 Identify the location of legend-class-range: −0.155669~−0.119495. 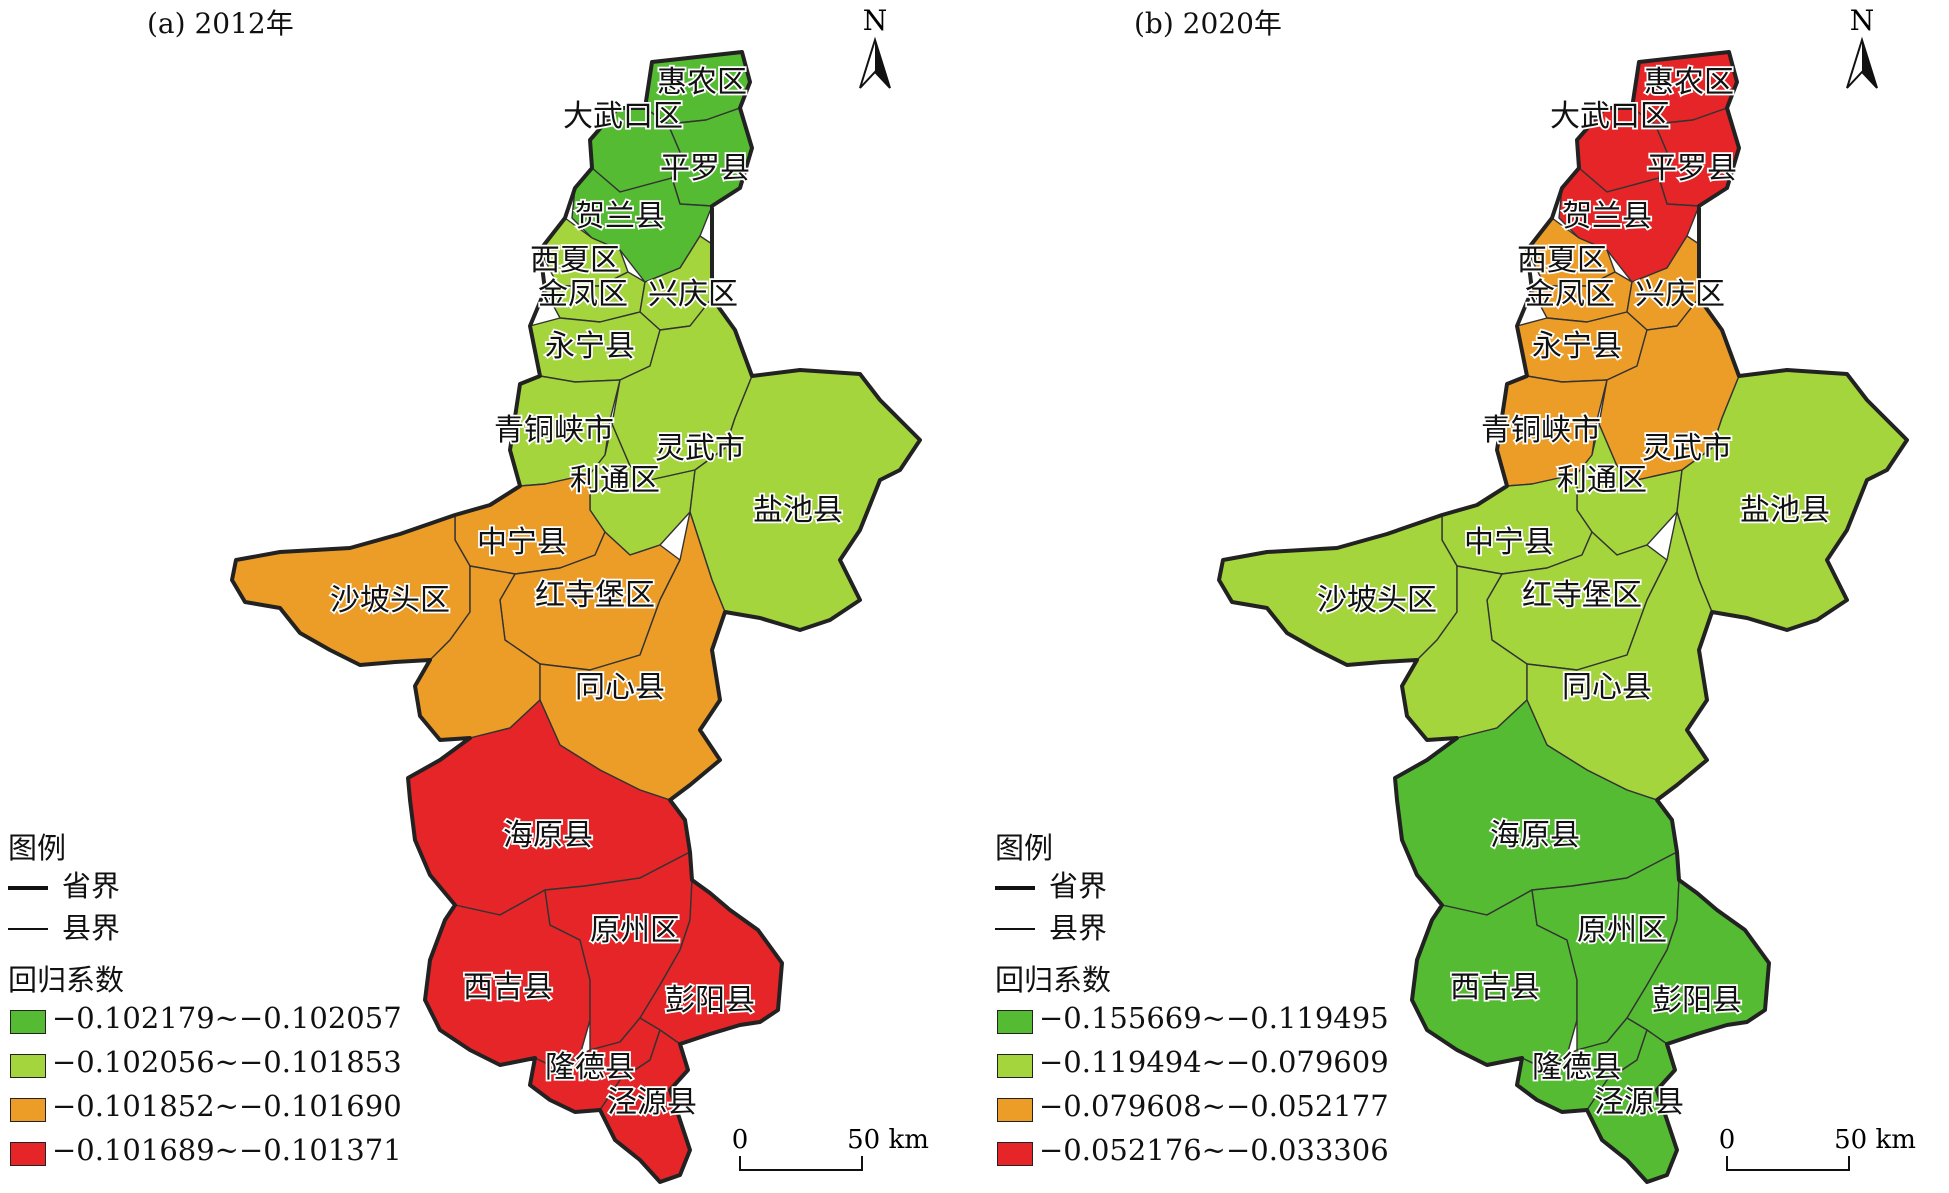
(1214, 1018).